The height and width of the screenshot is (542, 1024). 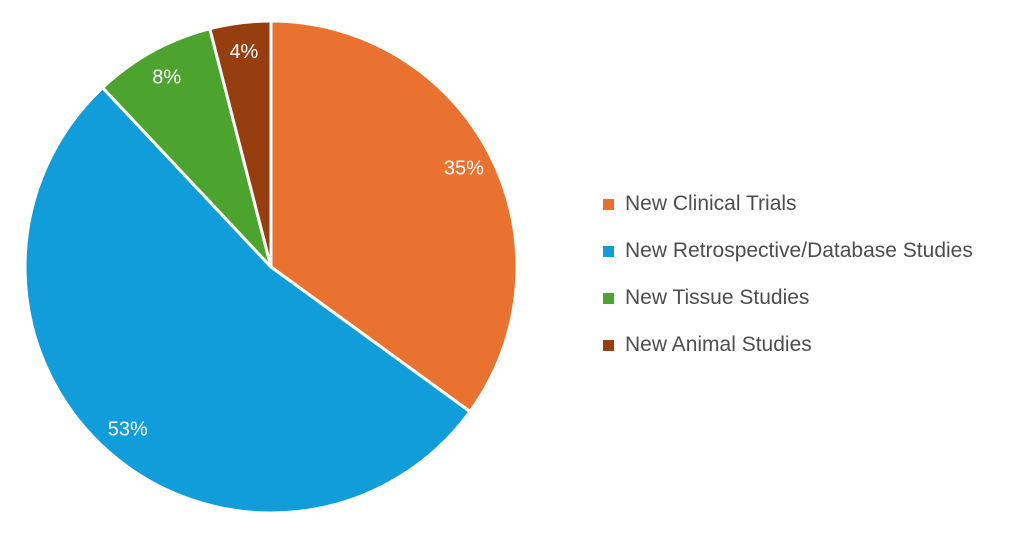 I want to click on legend-swatch-brown-icon, so click(x=608, y=345).